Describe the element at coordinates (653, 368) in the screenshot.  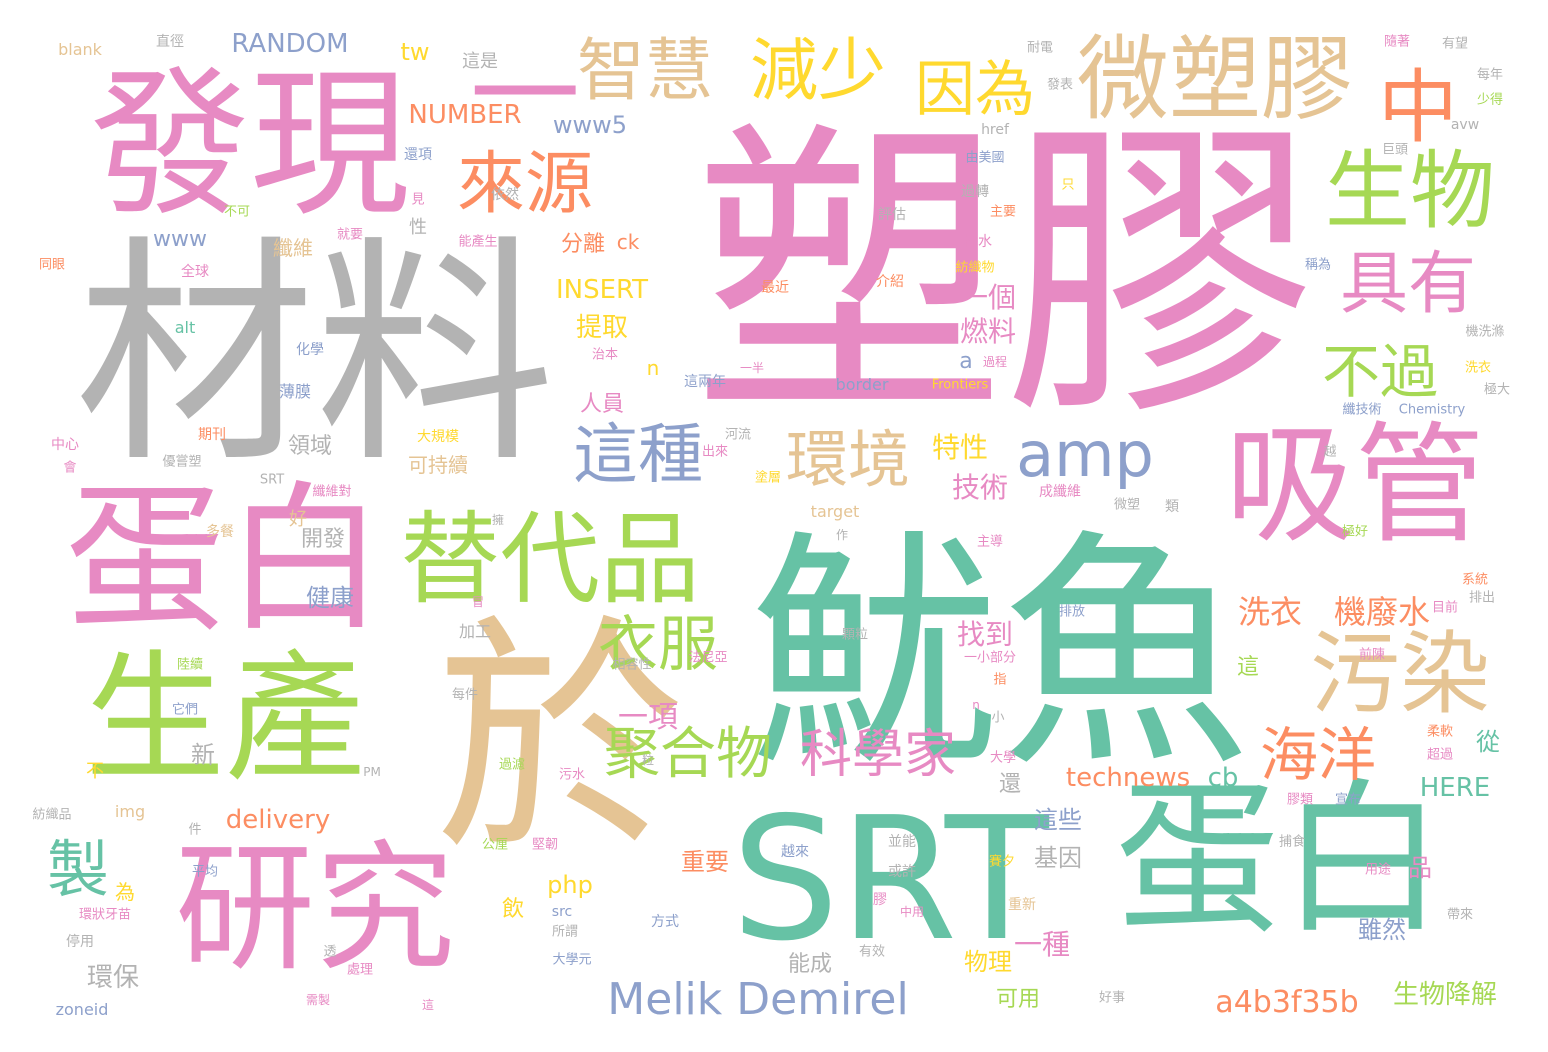
I see `word-n: n` at that location.